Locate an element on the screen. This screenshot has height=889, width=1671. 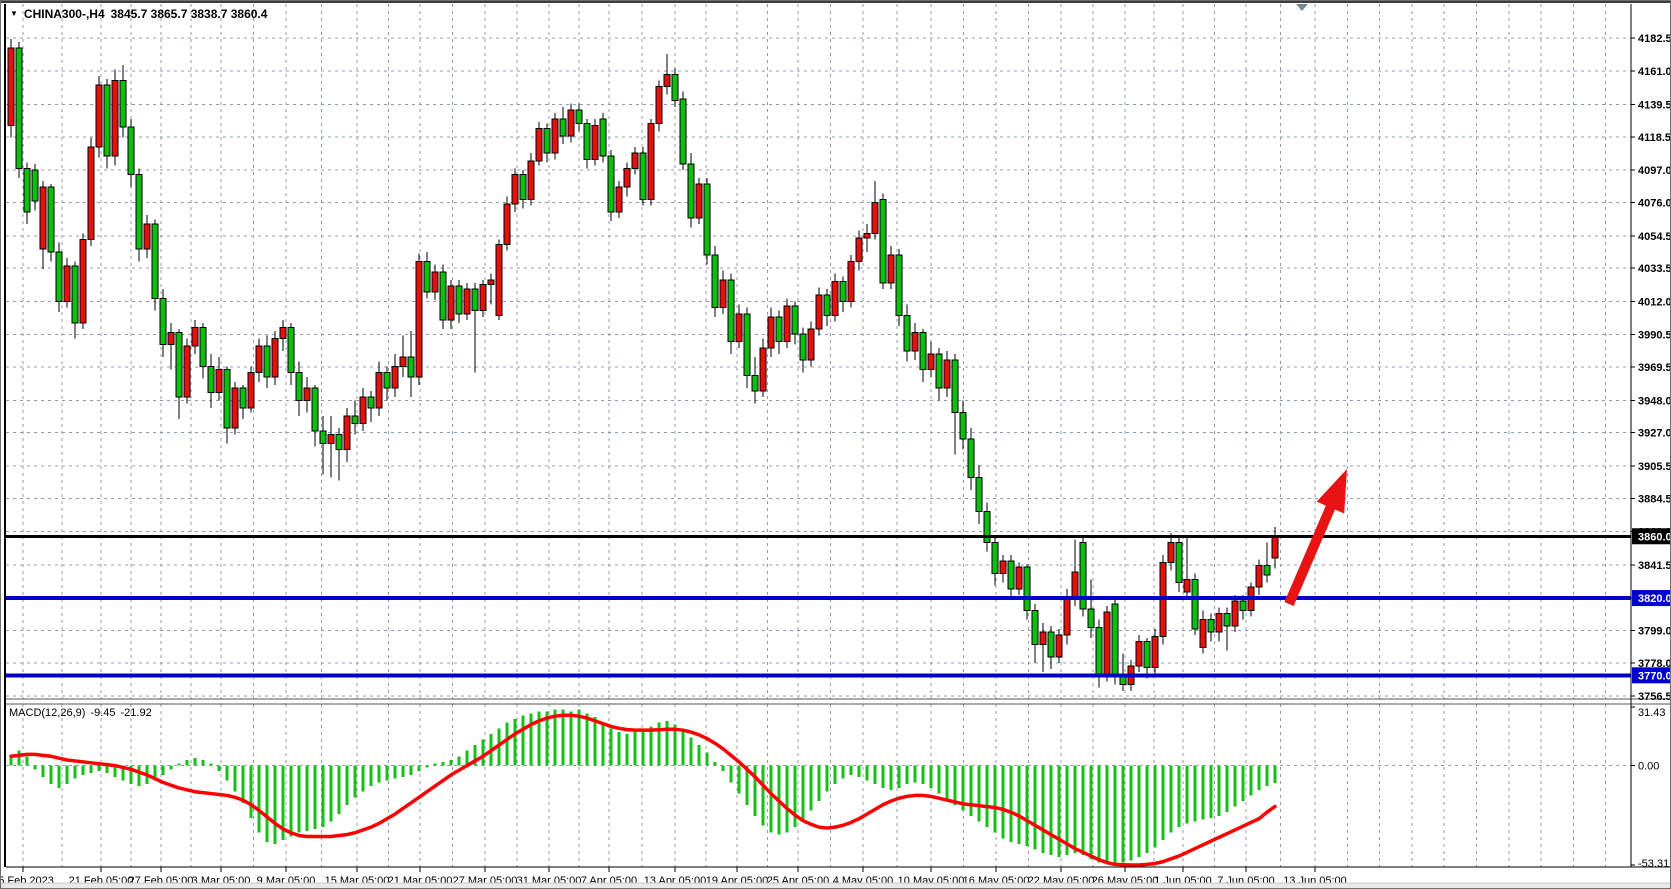
price-line-badge-label: 3820.0 is located at coordinates (1654, 599).